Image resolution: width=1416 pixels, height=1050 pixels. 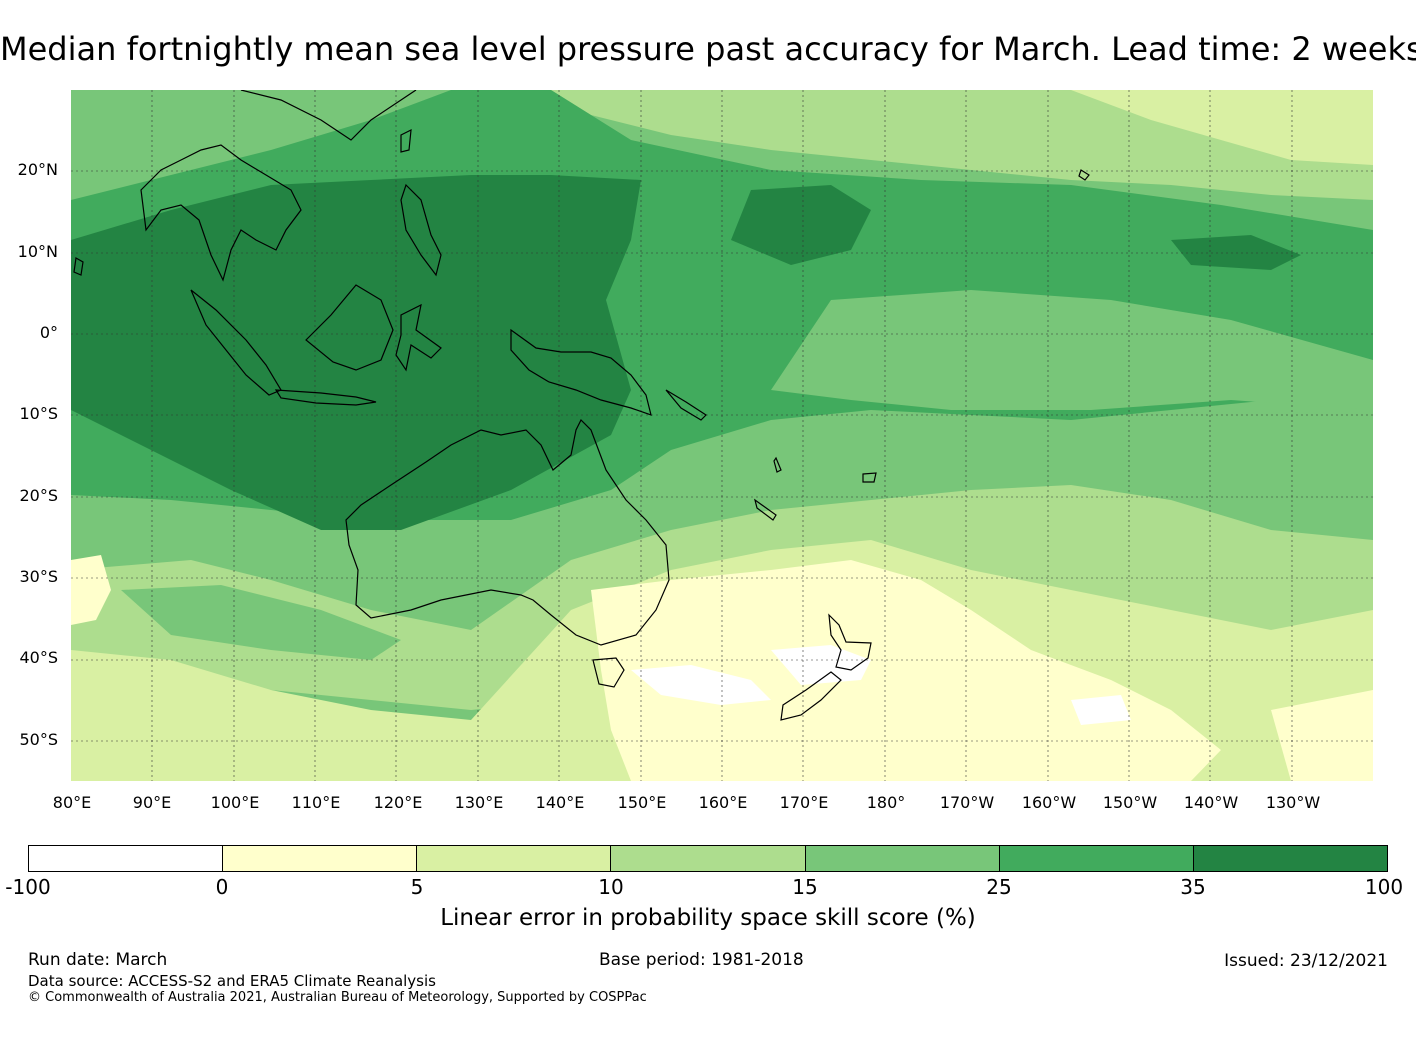 I want to click on lon-label-110e: 110°E, so click(x=316, y=802).